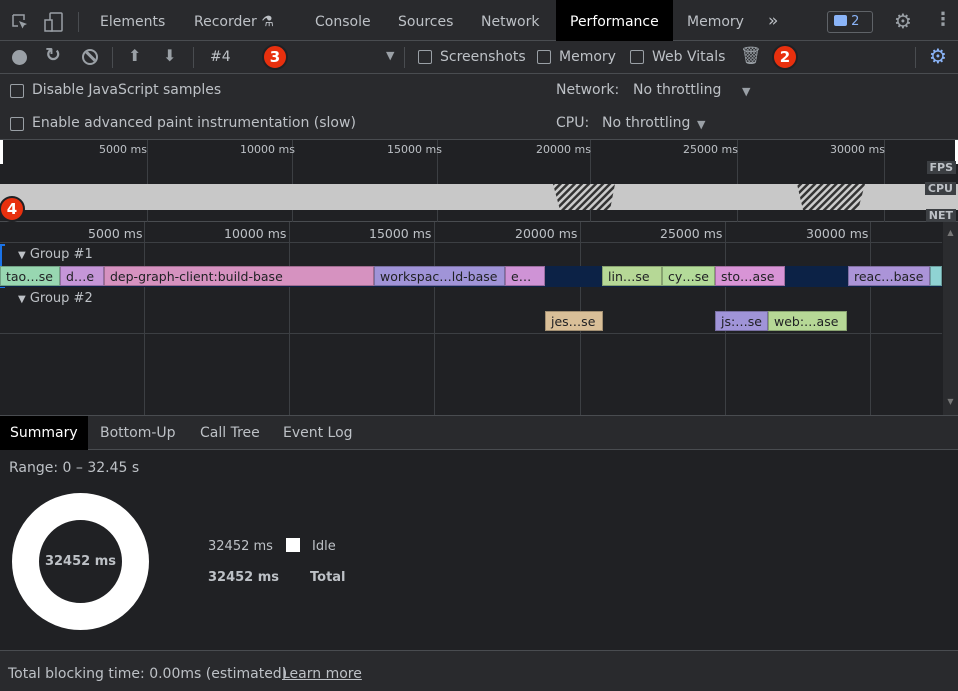 The height and width of the screenshot is (691, 958). What do you see at coordinates (230, 433) in the screenshot?
I see `tab-call-tree: Call Tree` at bounding box center [230, 433].